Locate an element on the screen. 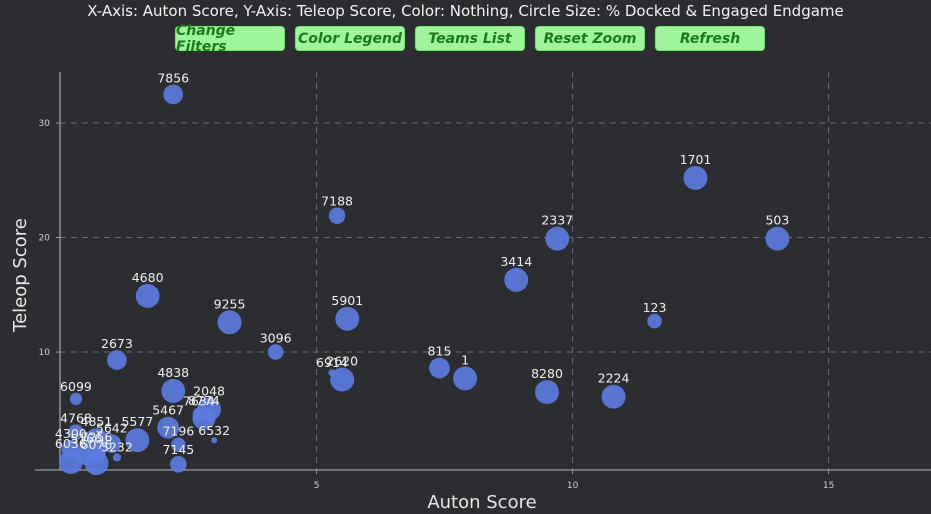  point-label-4680: 4680 is located at coordinates (148, 277).